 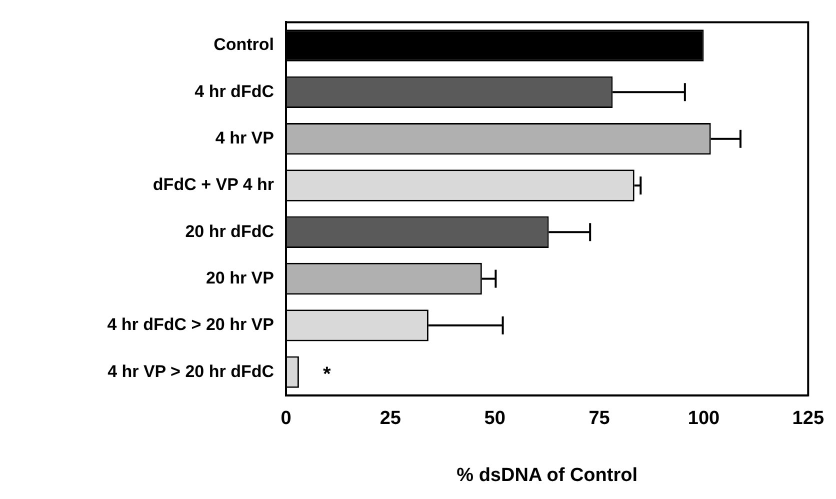 What do you see at coordinates (244, 44) in the screenshot?
I see `y-tick-label: Control` at bounding box center [244, 44].